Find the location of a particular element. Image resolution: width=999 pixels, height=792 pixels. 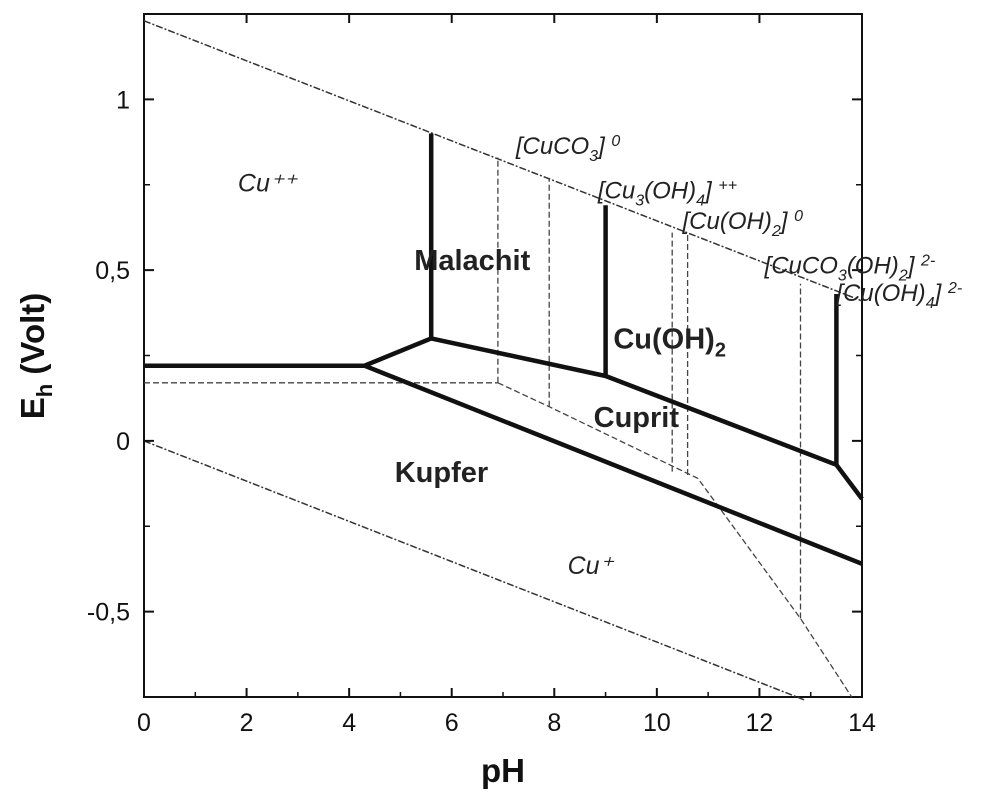

y-axis-title: Eh (Volt) is located at coordinates (35, 356).